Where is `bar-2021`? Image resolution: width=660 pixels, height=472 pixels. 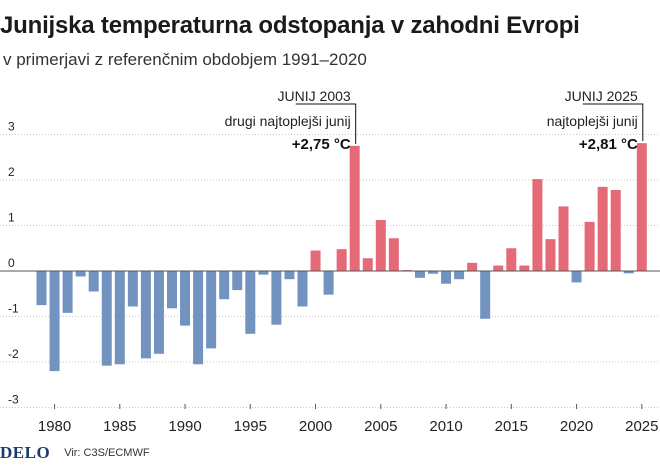
bar-2021 is located at coordinates (589, 246).